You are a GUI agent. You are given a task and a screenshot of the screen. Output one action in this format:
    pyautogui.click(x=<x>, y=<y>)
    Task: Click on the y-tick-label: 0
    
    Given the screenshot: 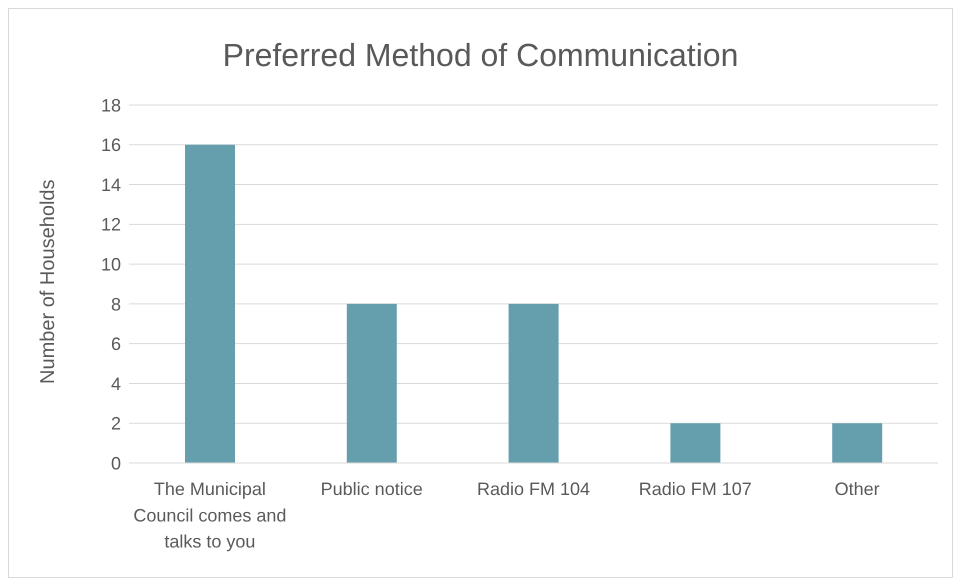 What is the action you would take?
    pyautogui.click(x=115, y=463)
    